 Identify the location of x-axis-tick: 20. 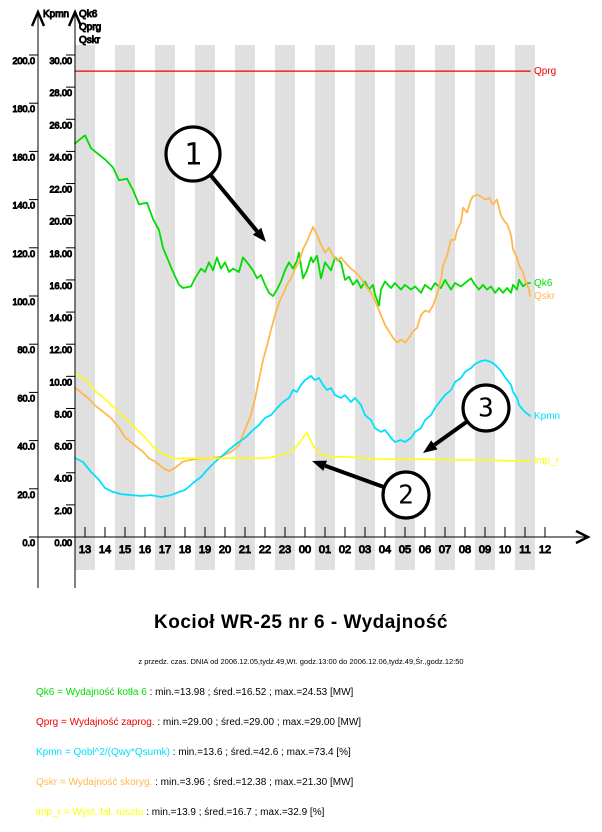
(225, 550).